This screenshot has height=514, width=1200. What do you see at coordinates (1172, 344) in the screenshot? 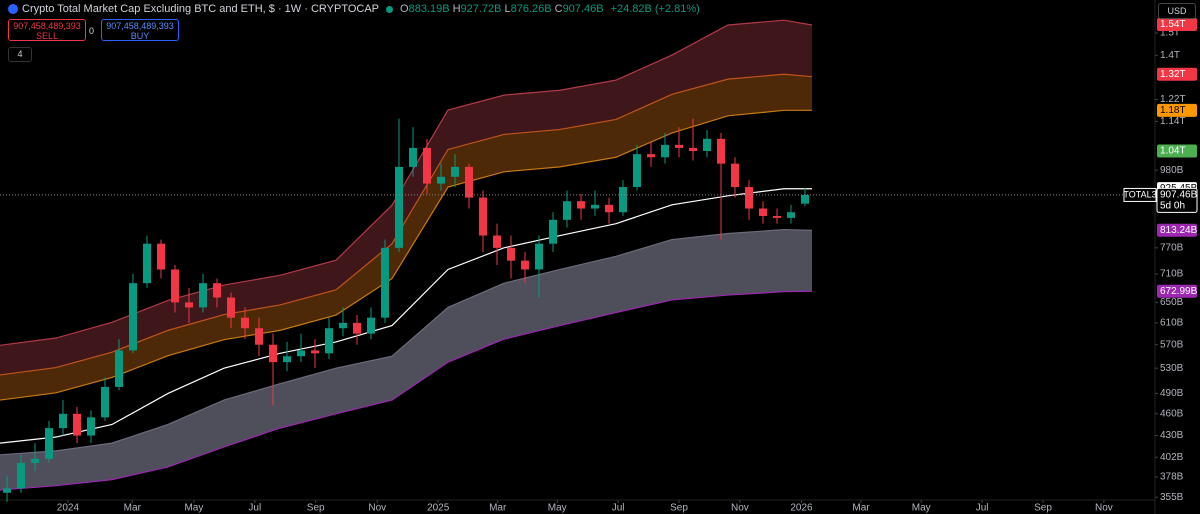
I see `y-tick-label: 570B` at bounding box center [1172, 344].